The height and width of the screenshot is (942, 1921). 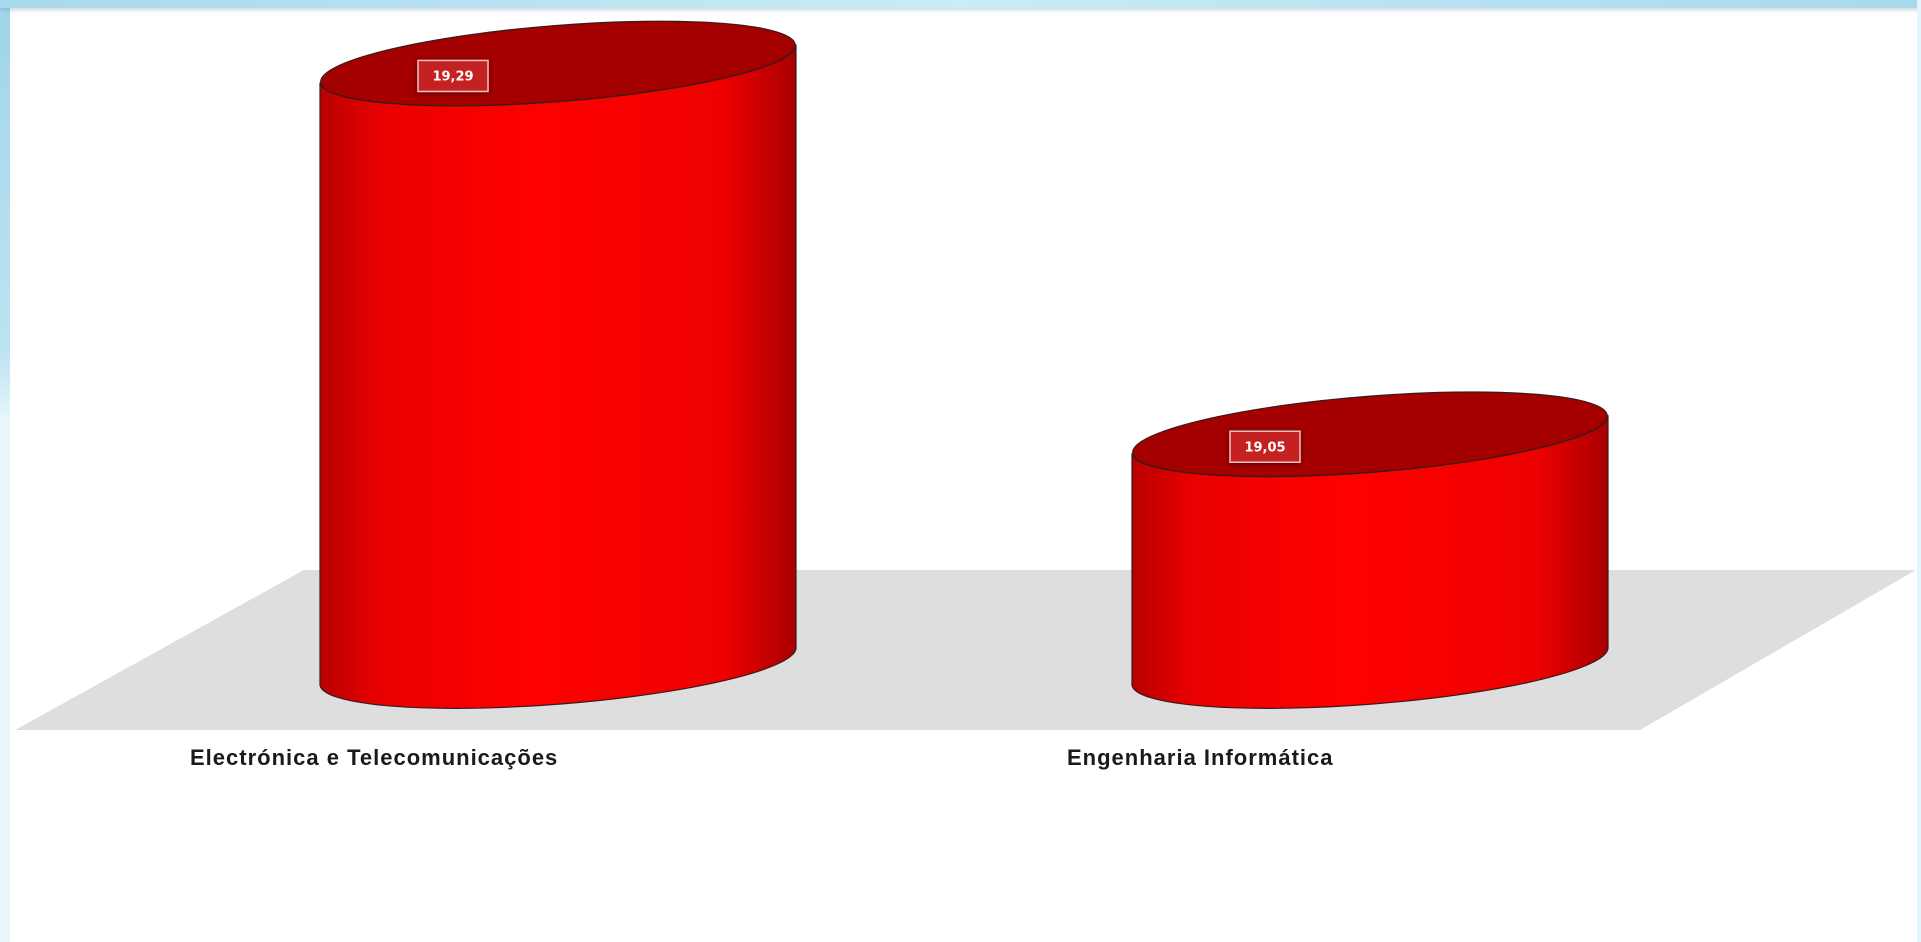 I want to click on data-label-1: 19,05, so click(x=1265, y=446).